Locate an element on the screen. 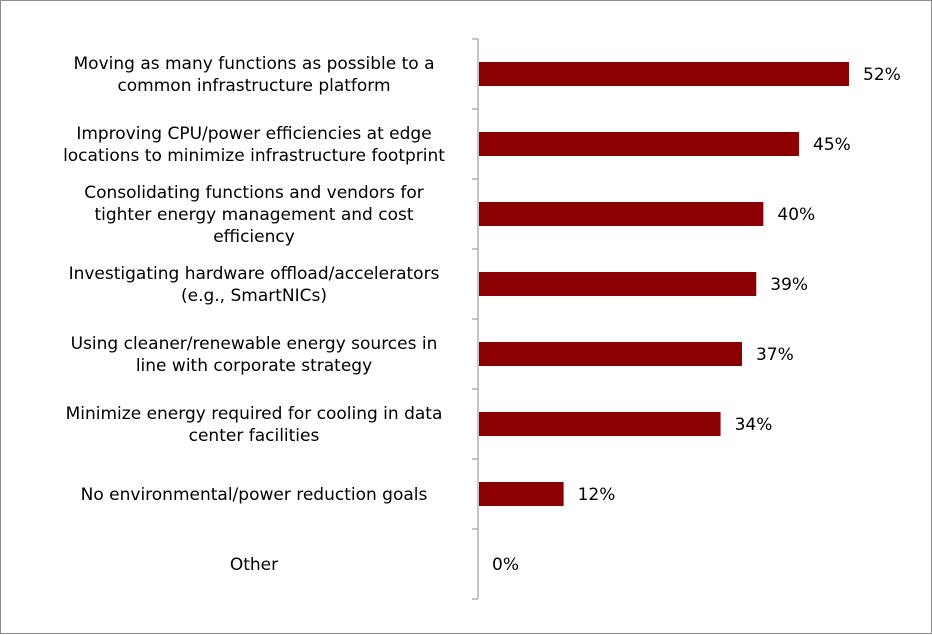 This screenshot has width=932, height=635. category-label-line: Other is located at coordinates (254, 565).